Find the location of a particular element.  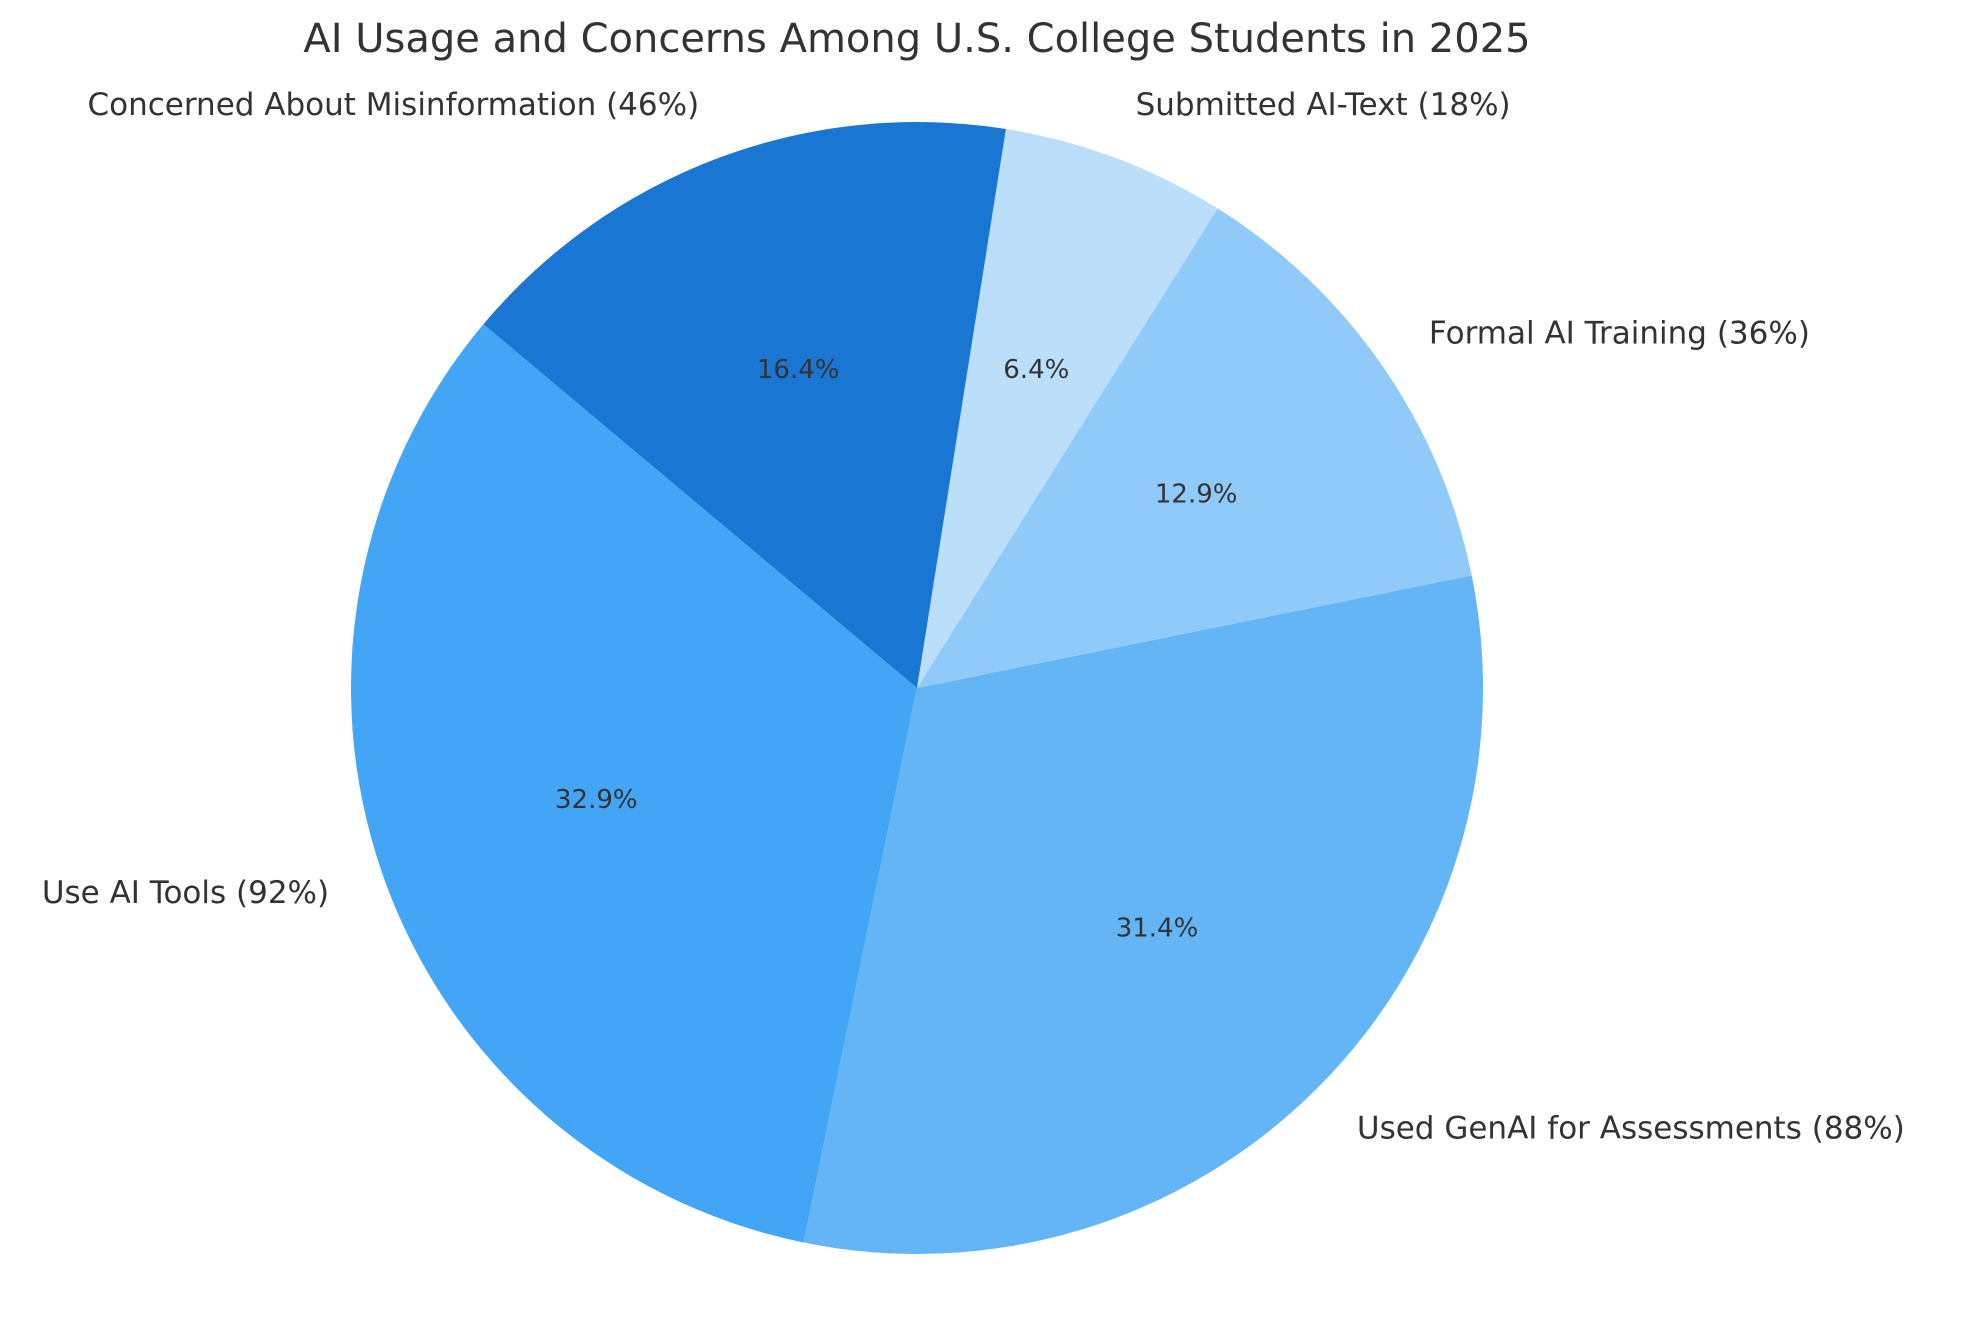

slice-label-formal-ai-training: Formal AI Training (36%) is located at coordinates (1619, 334).